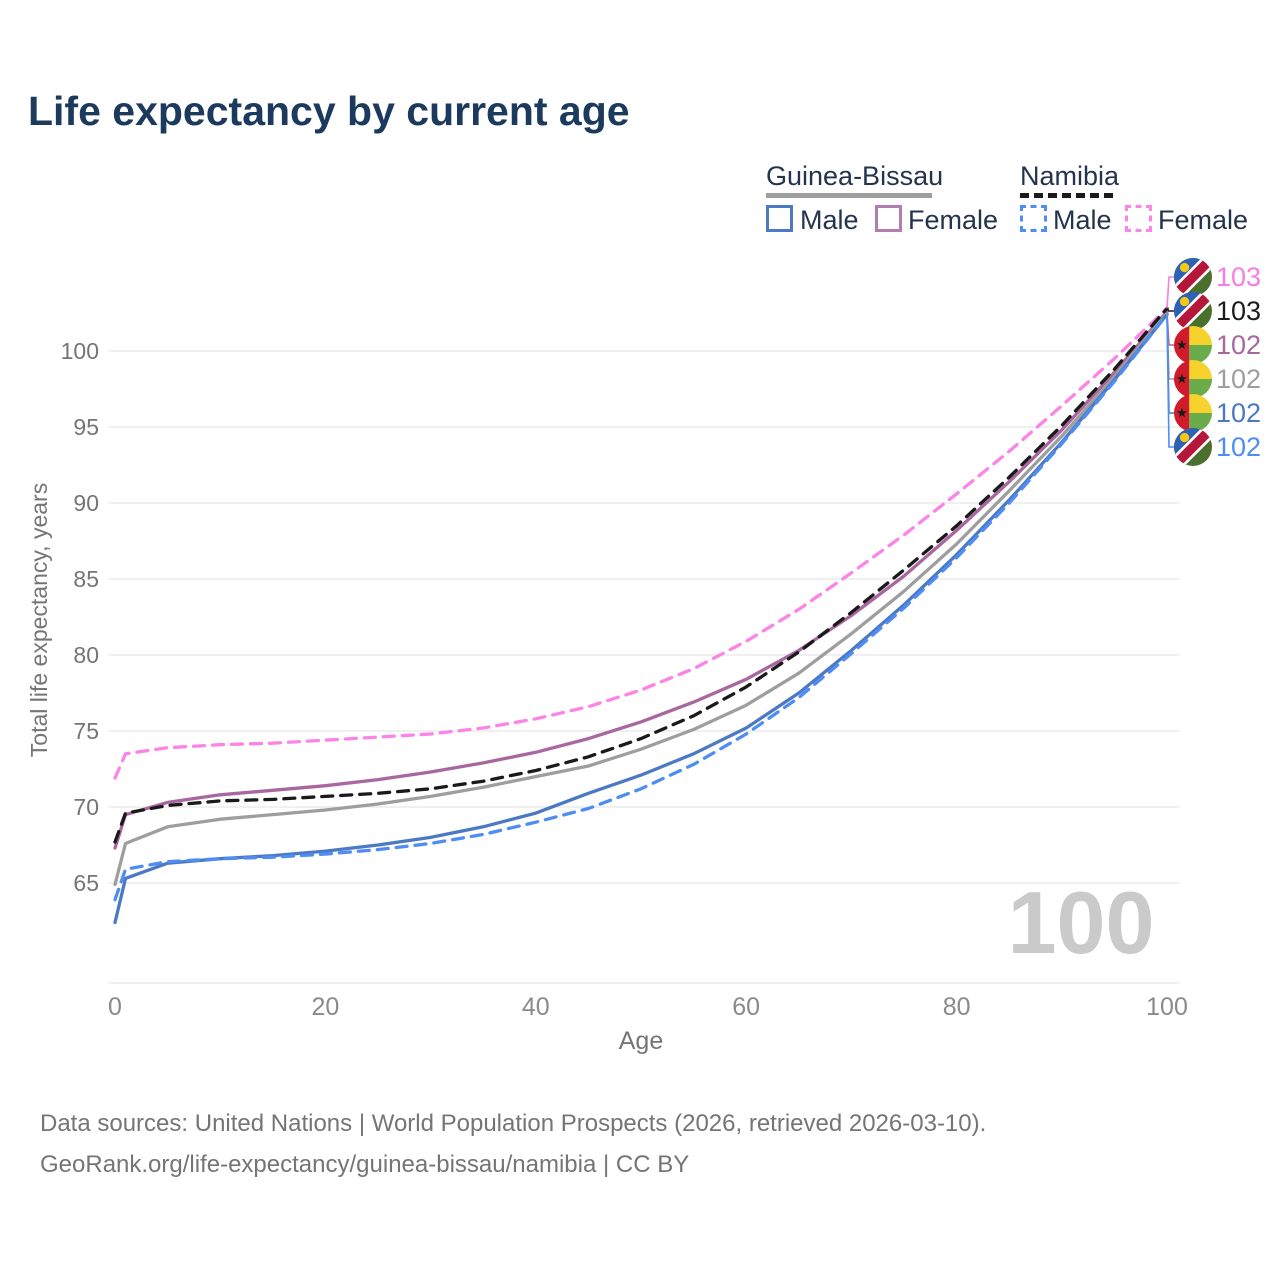 The width and height of the screenshot is (1280, 1280). Describe the element at coordinates (1170, 309) in the screenshot. I see `callout-leader-namibia-both-sexes` at that location.